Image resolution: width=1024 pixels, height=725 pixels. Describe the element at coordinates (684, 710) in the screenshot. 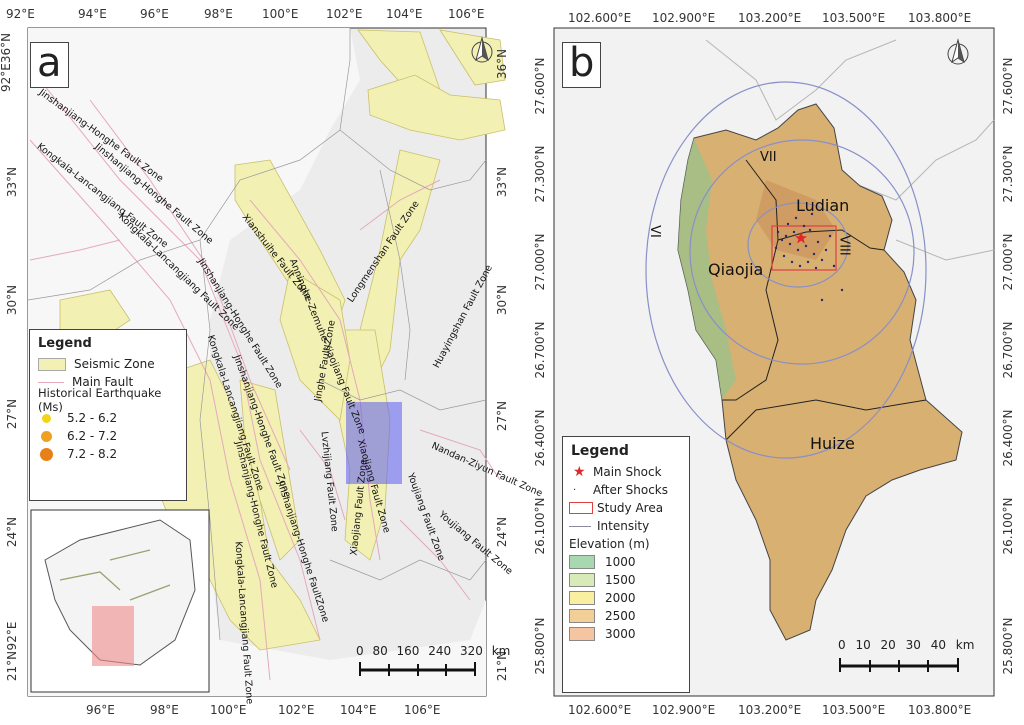

I see `tick-bottom: 102.900°E` at that location.